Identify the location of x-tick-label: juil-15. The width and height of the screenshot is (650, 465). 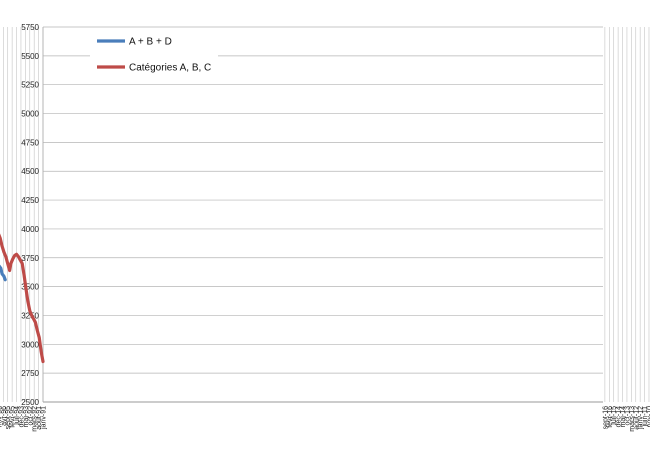
(614, 416).